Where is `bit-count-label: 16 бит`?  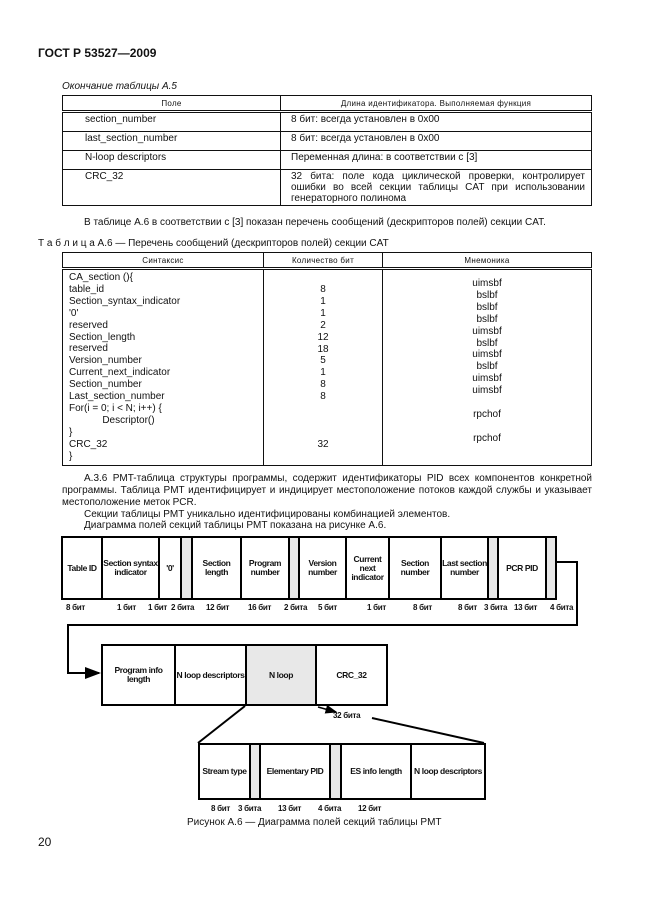 bit-count-label: 16 бит is located at coordinates (260, 607).